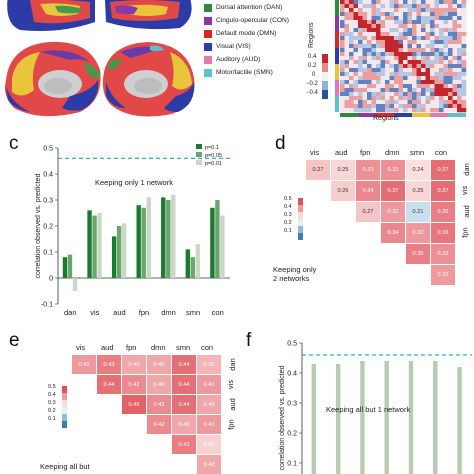  Describe the element at coordinates (337, 104) in the screenshot. I see `network-strip` at that location.